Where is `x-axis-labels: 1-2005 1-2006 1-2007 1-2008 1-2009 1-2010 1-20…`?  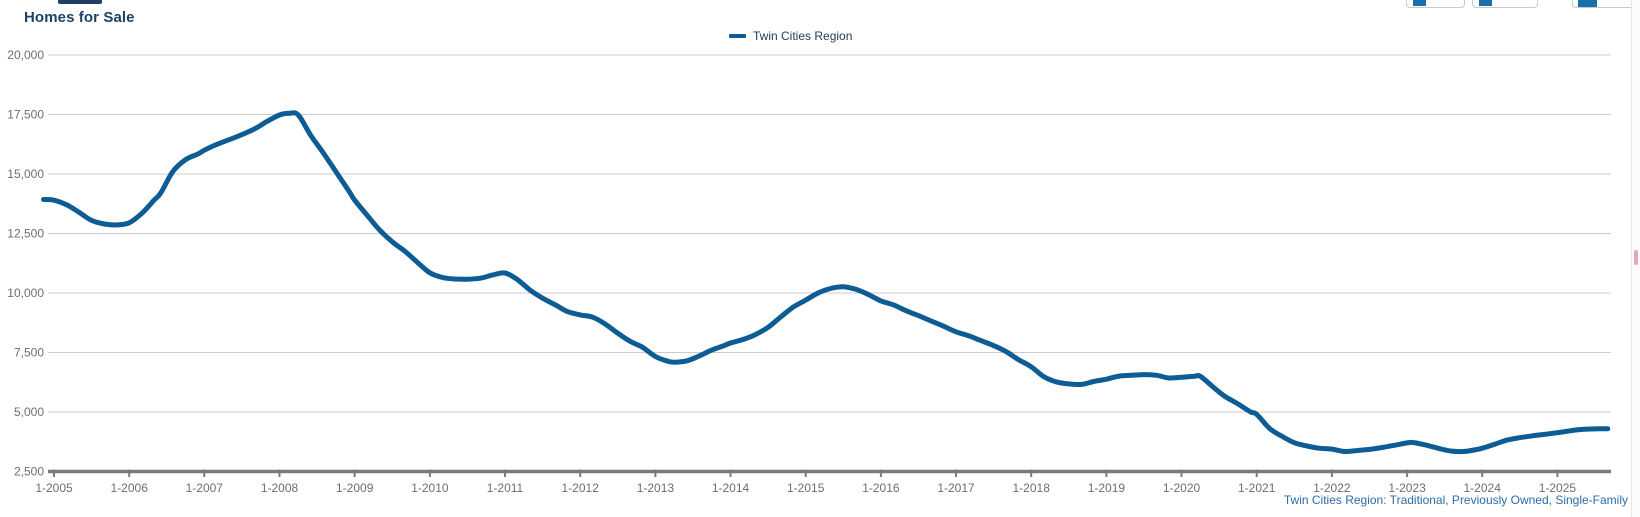
x-axis-labels: 1-2005 1-2006 1-2007 1-2008 1-2009 1-2010 1-20… is located at coordinates (805, 488).